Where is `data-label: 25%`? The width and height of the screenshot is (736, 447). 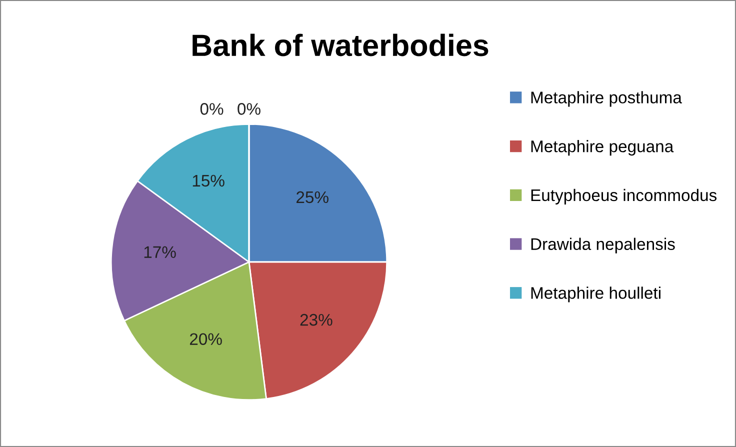 data-label: 25% is located at coordinates (312, 197).